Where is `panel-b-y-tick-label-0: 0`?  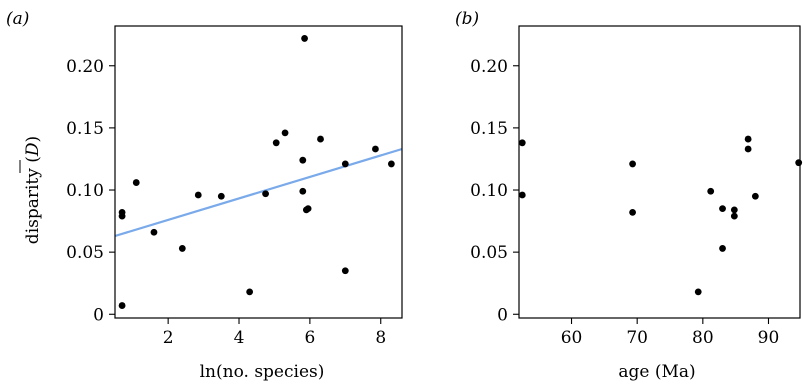 panel-b-y-tick-label-0: 0 is located at coordinates (502, 315).